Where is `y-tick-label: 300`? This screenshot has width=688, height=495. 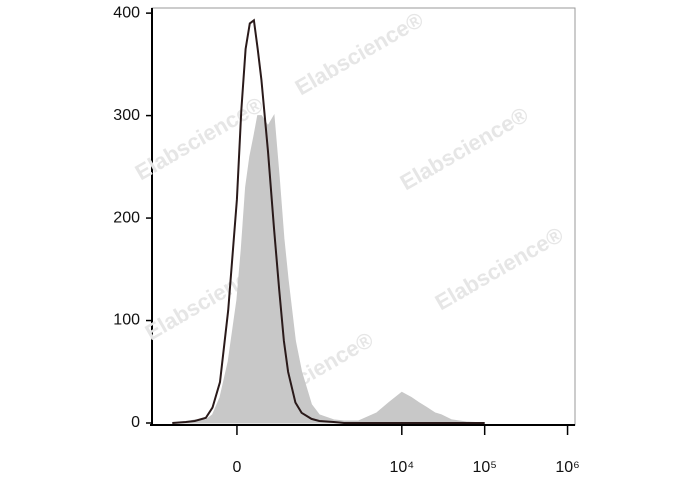 y-tick-label: 300 is located at coordinates (126, 115).